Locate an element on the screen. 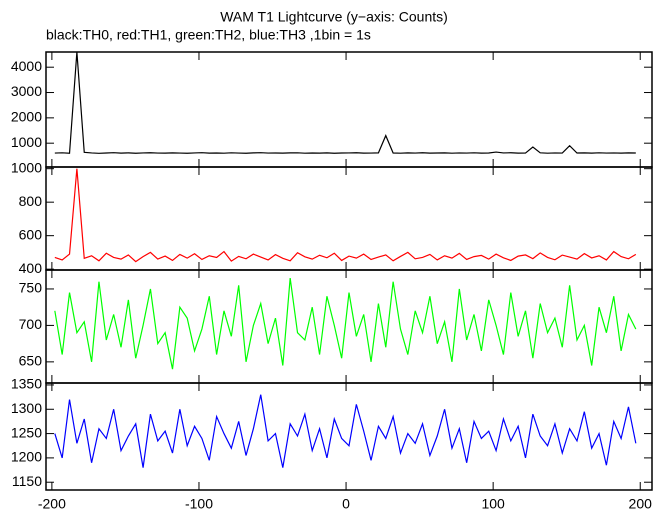 The height and width of the screenshot is (515, 669). x-tick-label: -100 is located at coordinates (199, 504).